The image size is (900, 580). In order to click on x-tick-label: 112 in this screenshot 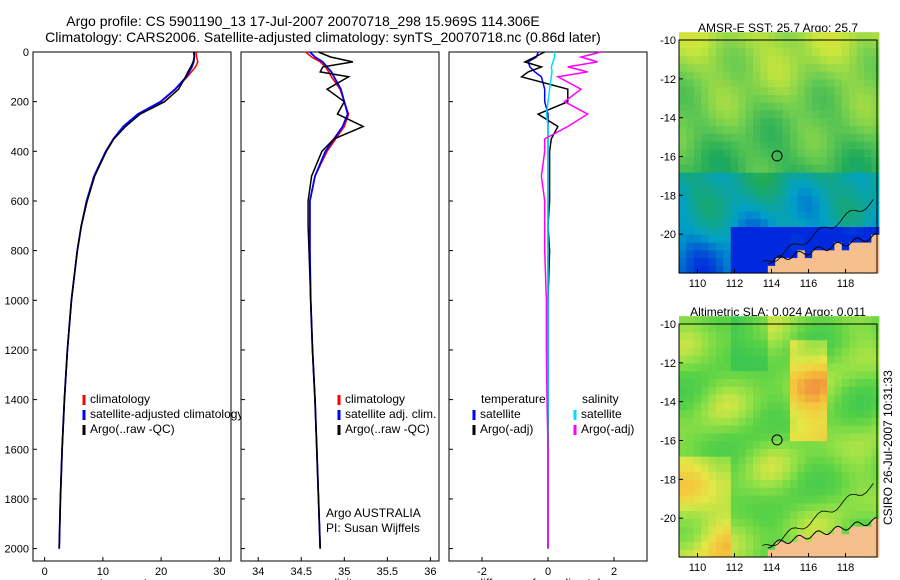, I will do `click(735, 284)`.